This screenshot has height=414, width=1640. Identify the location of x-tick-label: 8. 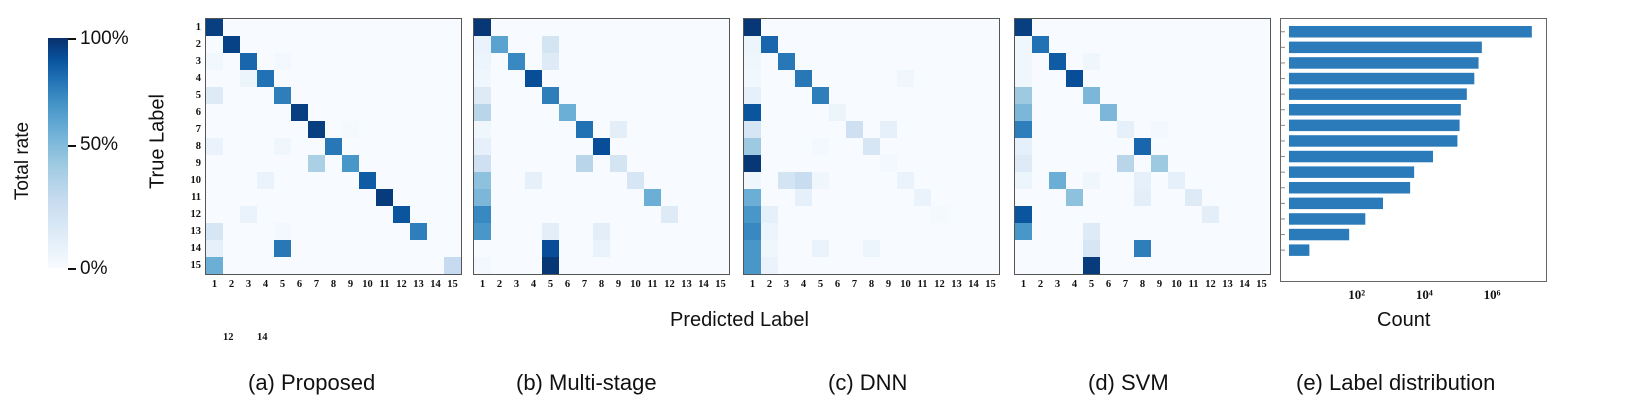
(871, 284).